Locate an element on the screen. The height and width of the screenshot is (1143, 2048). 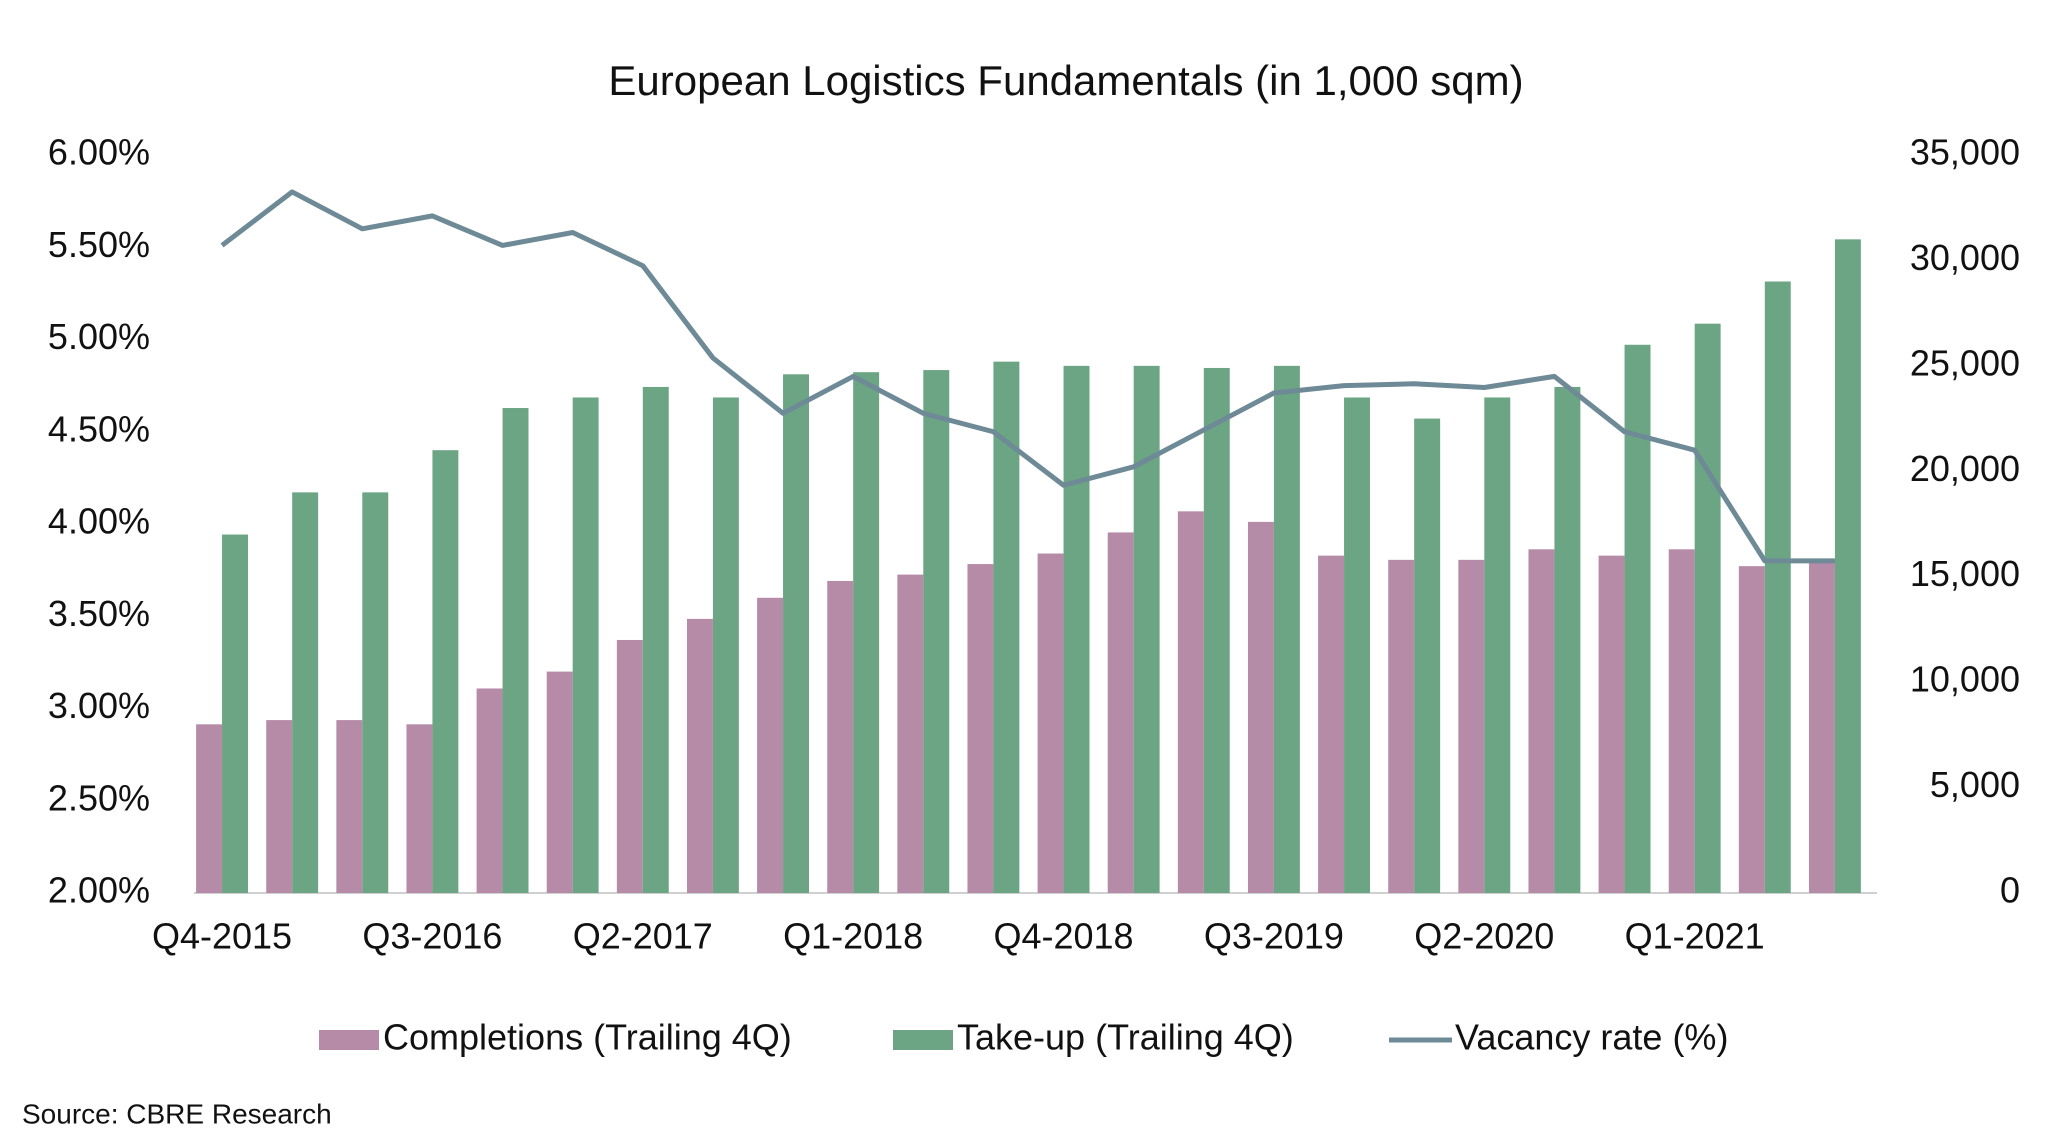
x-tick-label: Q3-2016 is located at coordinates (432, 936).